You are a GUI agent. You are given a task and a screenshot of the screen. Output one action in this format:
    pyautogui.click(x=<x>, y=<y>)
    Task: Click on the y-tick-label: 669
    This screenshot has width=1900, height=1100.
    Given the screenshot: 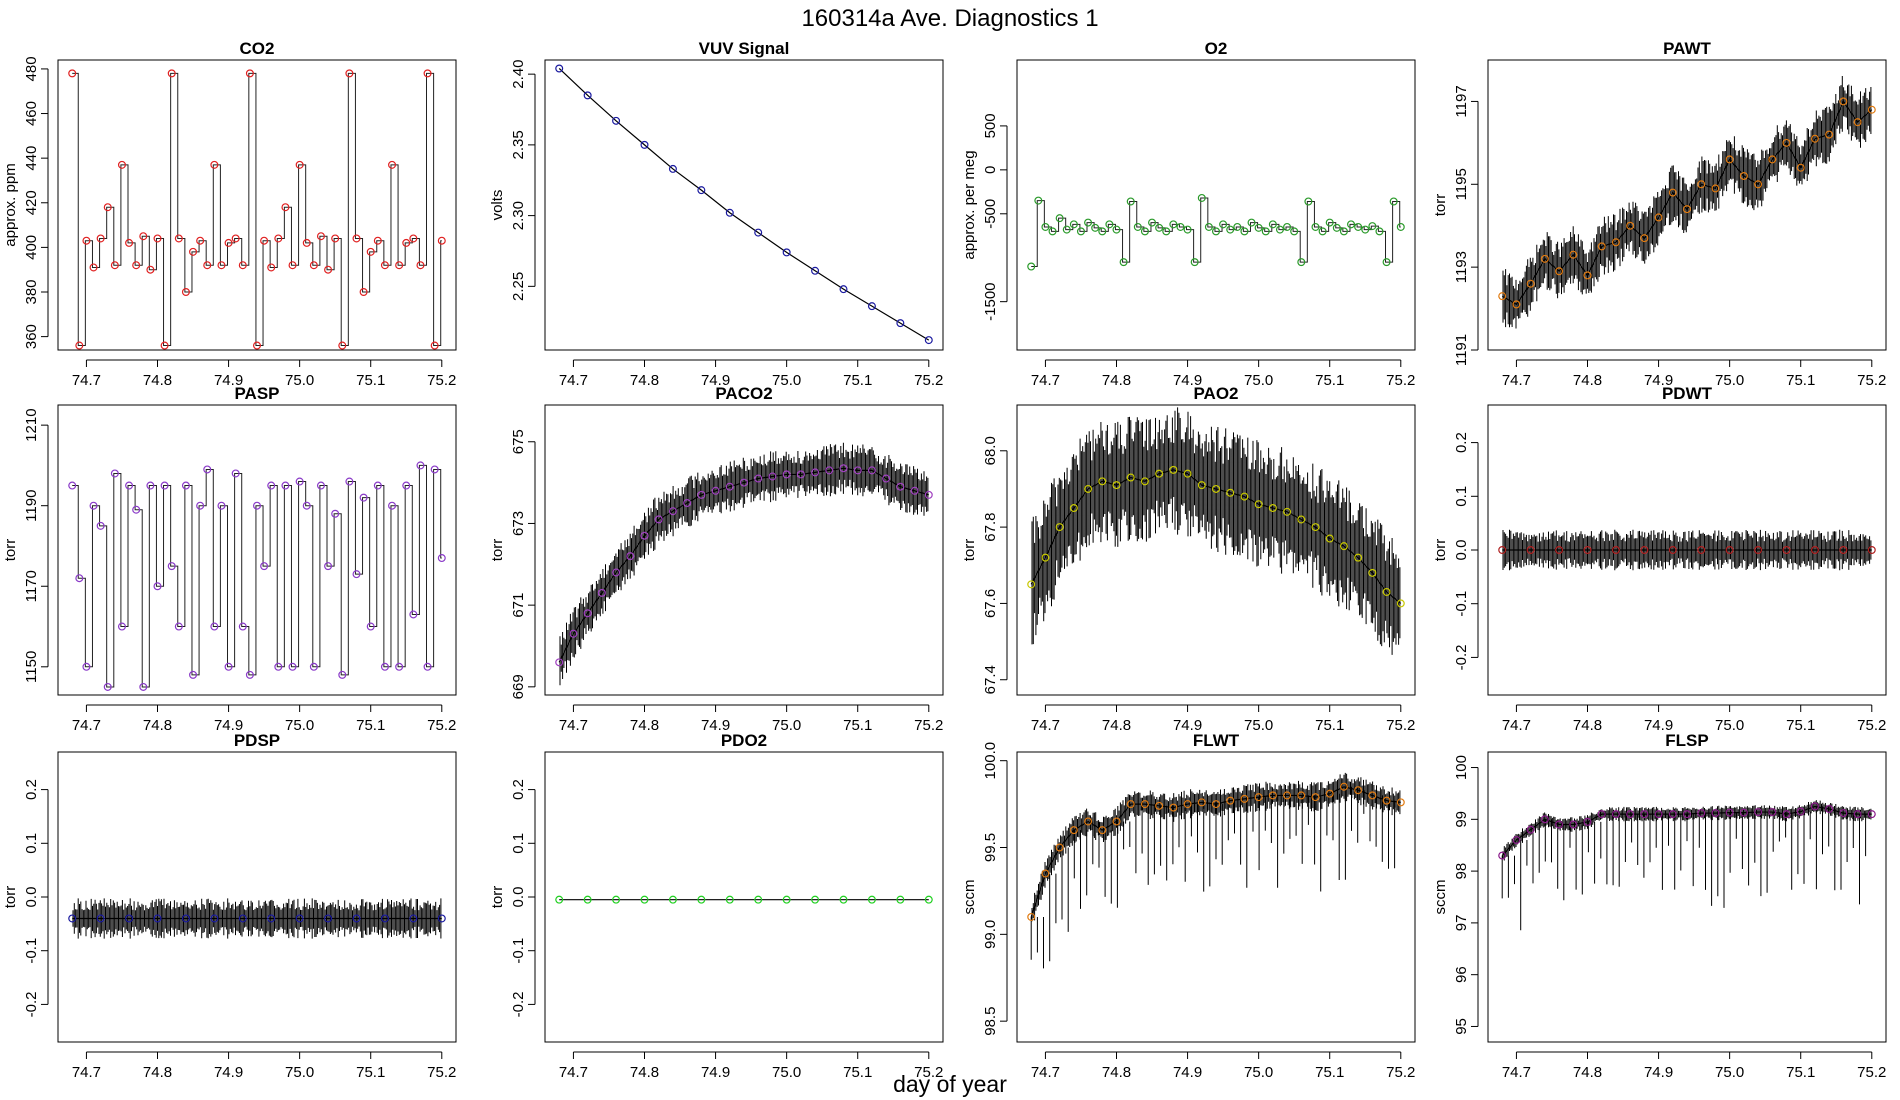 What is the action you would take?
    pyautogui.click(x=518, y=686)
    